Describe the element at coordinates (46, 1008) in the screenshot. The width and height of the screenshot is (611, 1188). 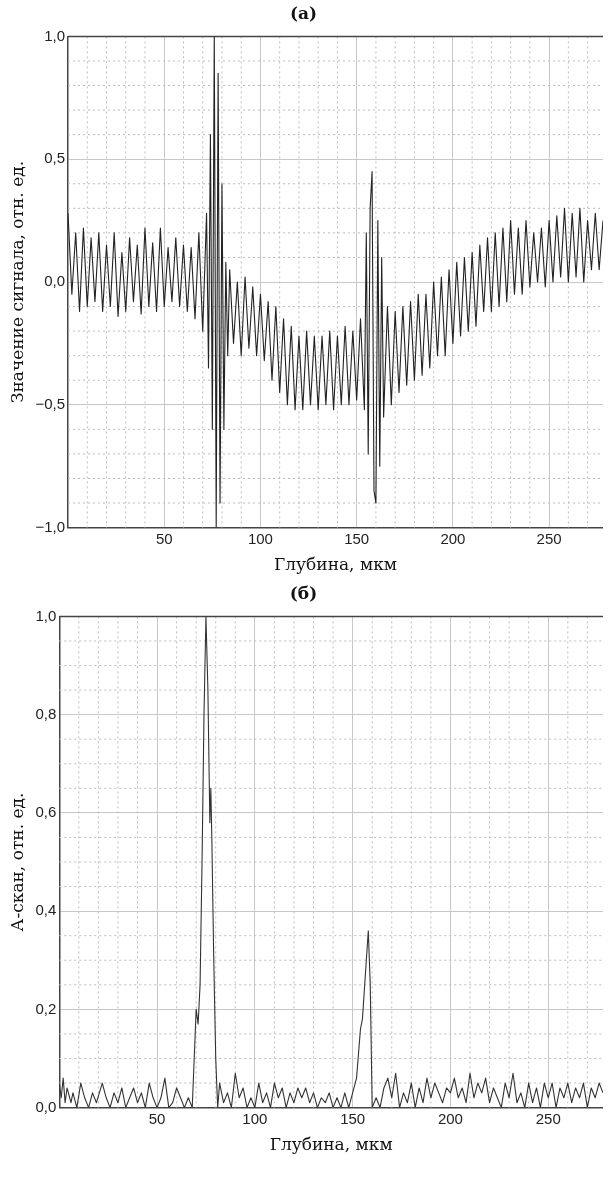
I see `y-tick-label: 0,2` at that location.